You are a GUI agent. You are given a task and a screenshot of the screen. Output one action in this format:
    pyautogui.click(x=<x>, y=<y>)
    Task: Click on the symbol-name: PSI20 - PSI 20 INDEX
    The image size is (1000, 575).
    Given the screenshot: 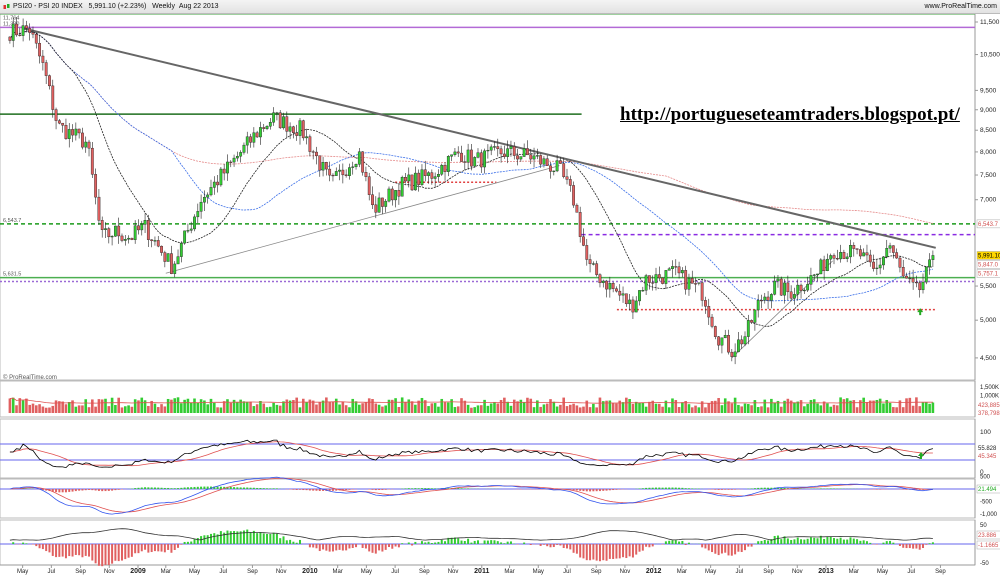 What is the action you would take?
    pyautogui.click(x=48, y=6)
    